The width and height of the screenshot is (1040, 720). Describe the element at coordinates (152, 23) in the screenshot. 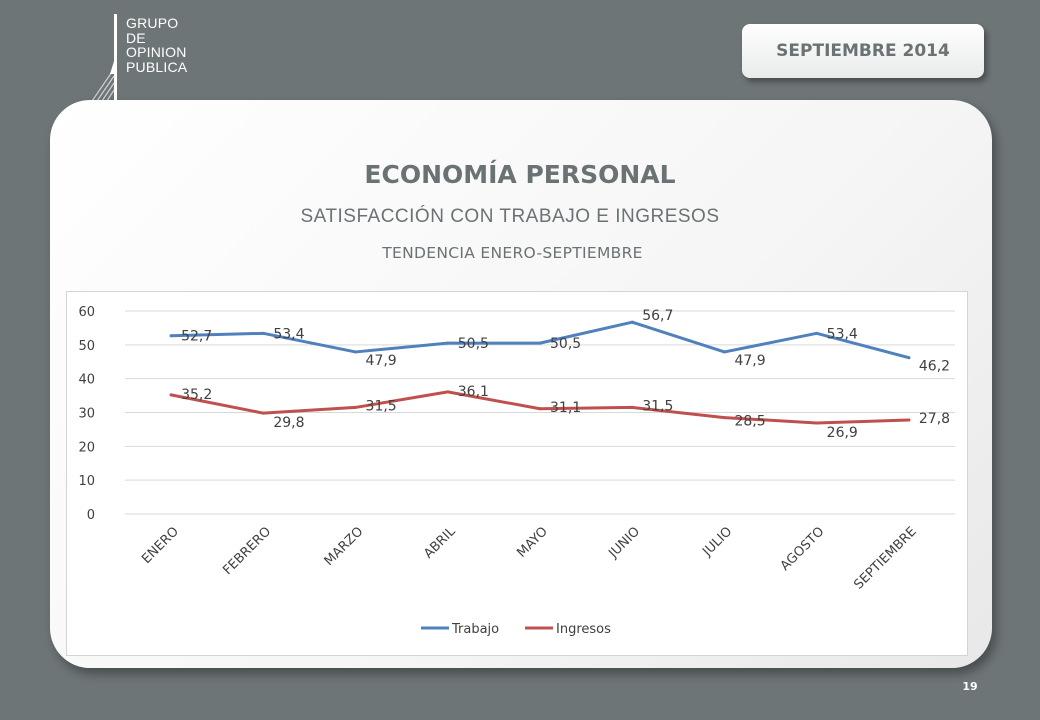

I see `logo-line: GRUPO` at that location.